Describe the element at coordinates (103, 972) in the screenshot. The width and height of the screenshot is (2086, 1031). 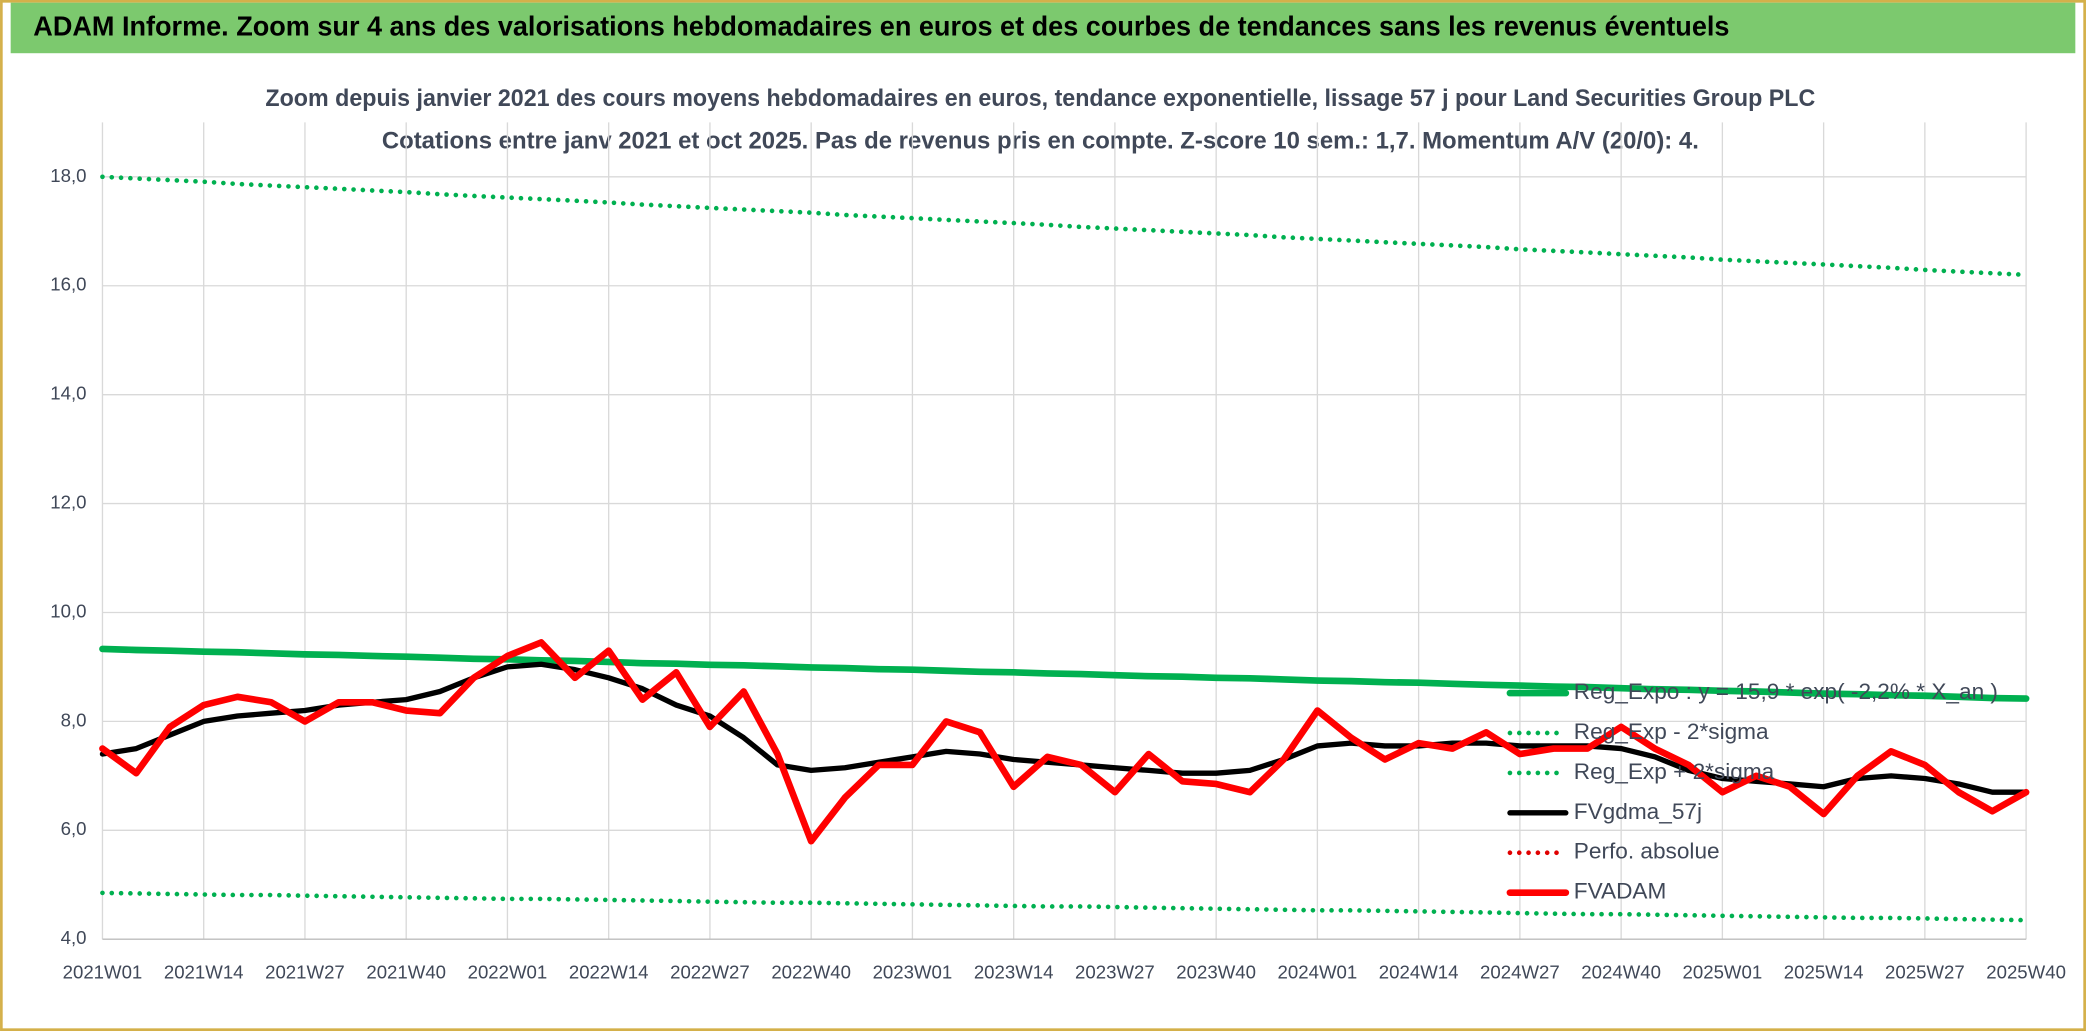
I see `x-tick-label: 2021W01` at that location.